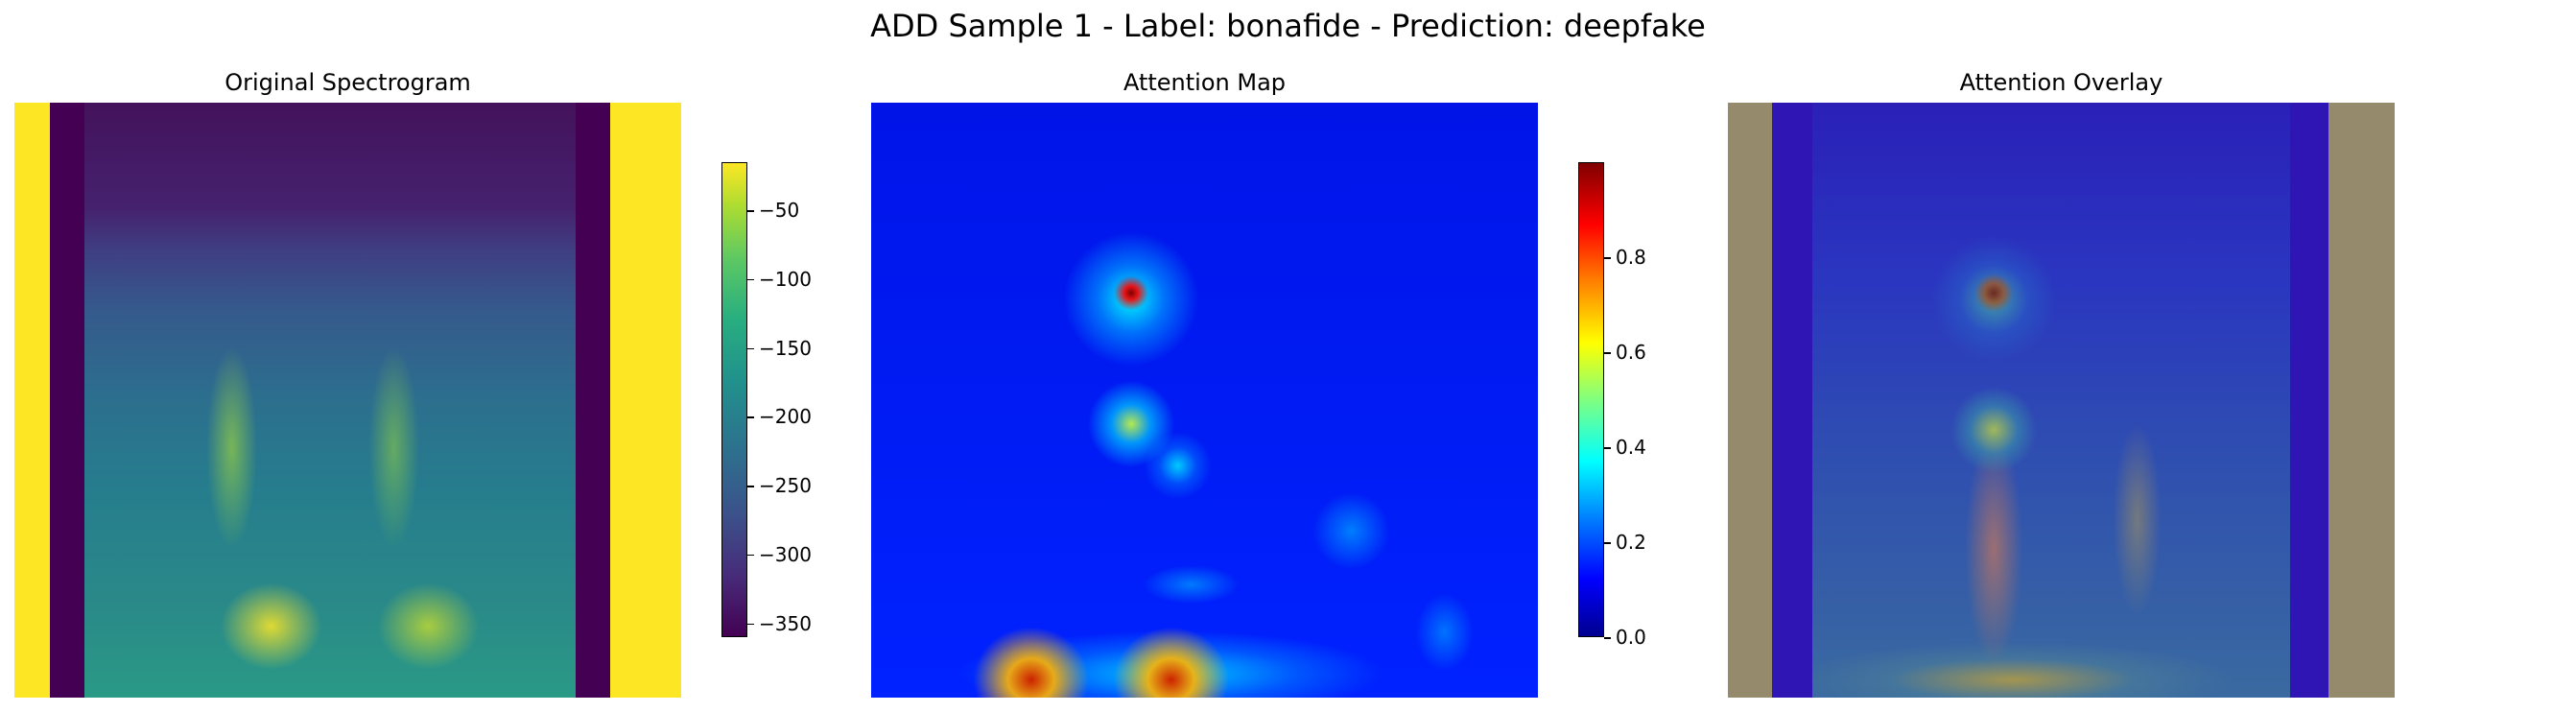  Describe the element at coordinates (780, 211) in the screenshot. I see `spectrogram-colorbar-tick-label: −50` at that location.